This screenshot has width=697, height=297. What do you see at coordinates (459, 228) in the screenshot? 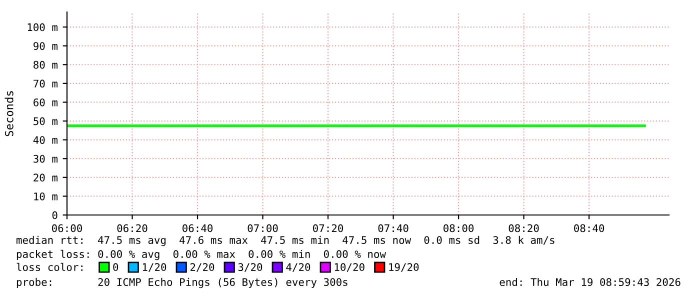
I see `x-tick-label: 08:00` at bounding box center [459, 228].